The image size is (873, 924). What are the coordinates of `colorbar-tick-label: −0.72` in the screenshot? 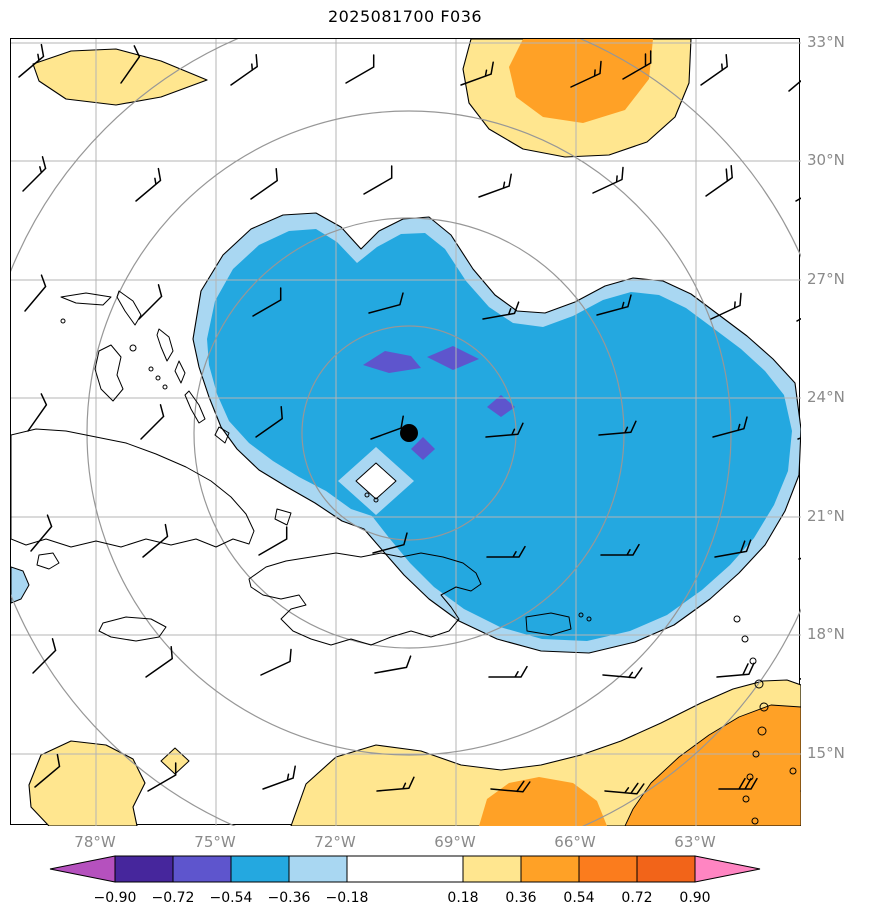 It's located at (173, 898).